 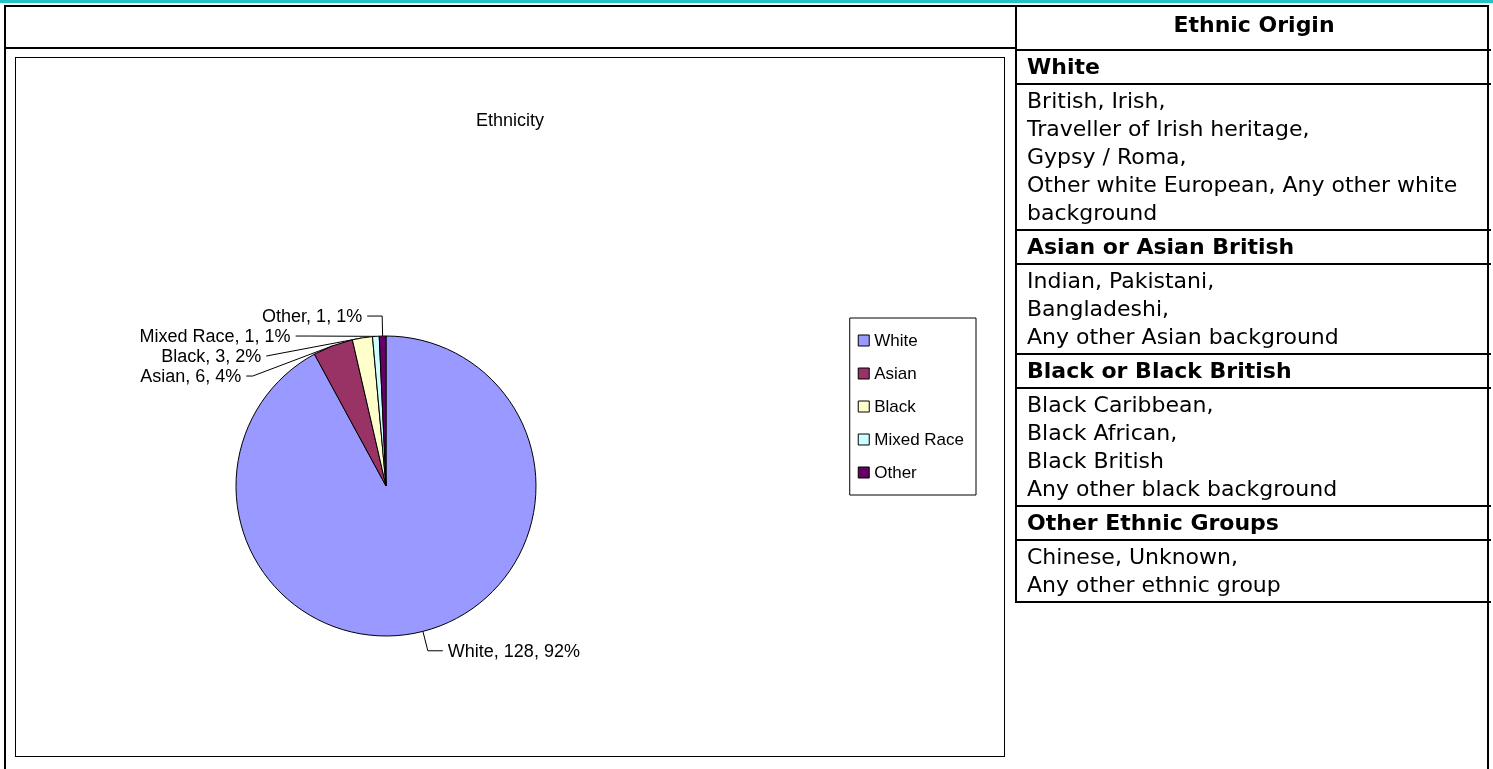 I want to click on text: Ethnic Origin, so click(x=1254, y=28).